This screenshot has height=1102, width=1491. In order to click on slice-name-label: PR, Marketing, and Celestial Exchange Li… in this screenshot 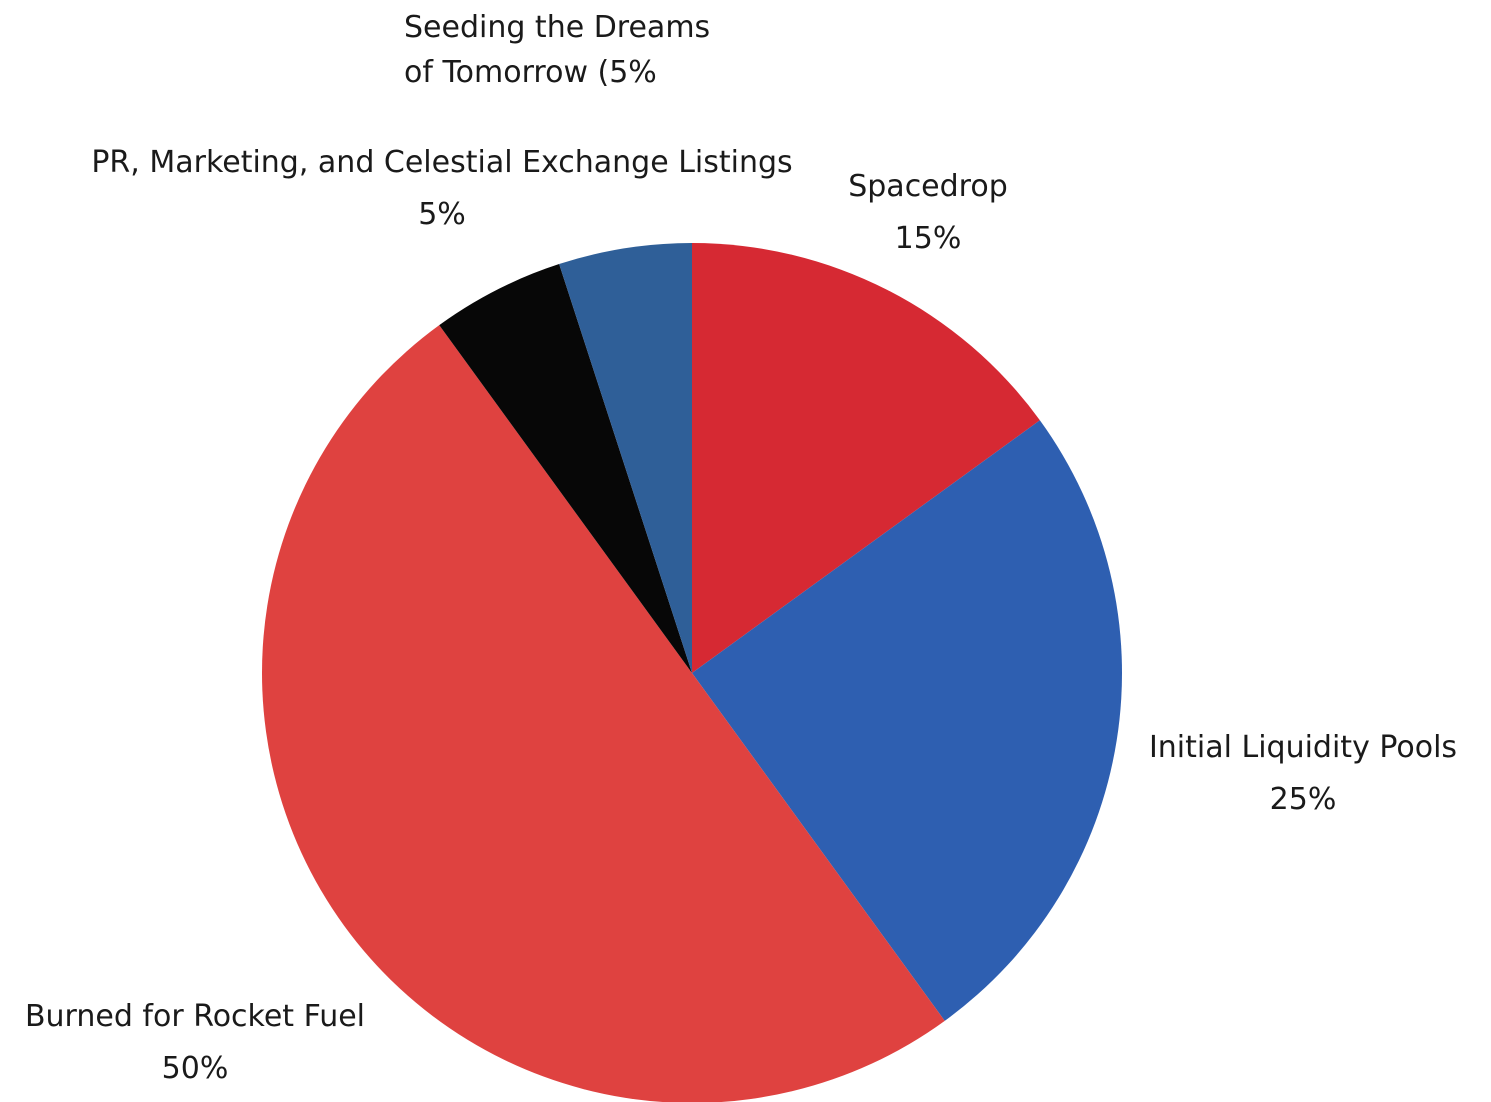, I will do `click(441, 162)`.